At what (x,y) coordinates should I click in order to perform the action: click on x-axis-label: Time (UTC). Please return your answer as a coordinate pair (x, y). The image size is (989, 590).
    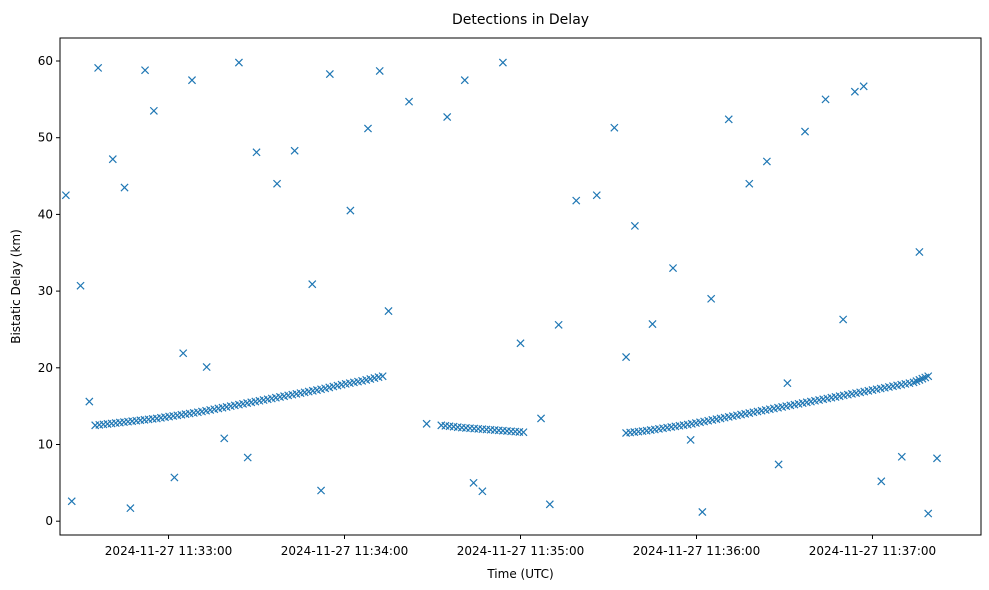
    Looking at the image, I should click on (519, 574).